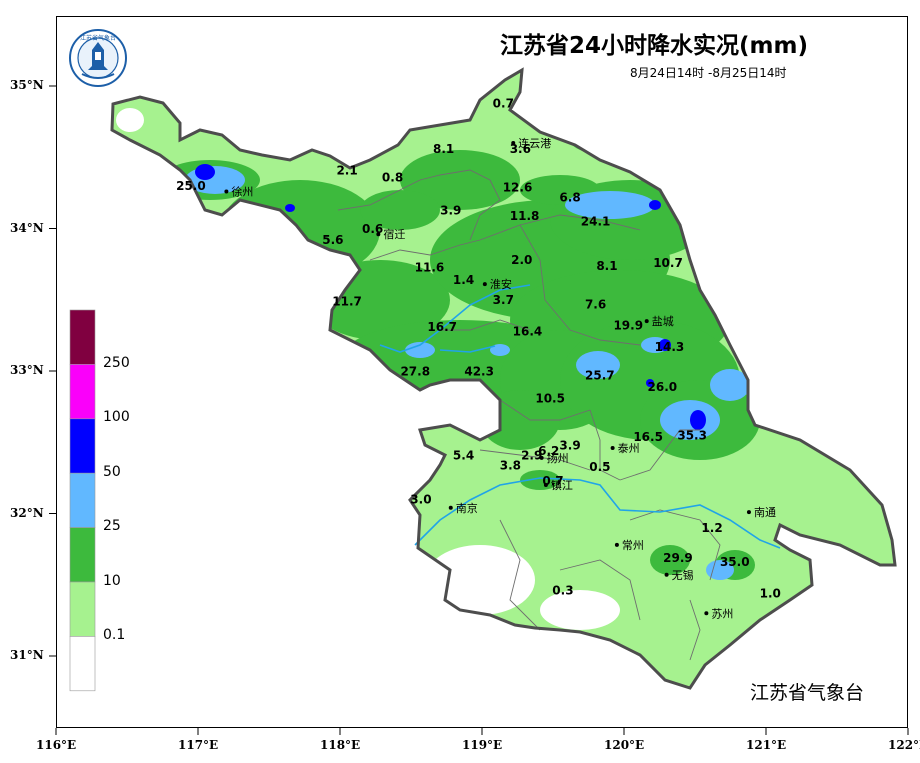 The width and height of the screenshot is (920, 763). I want to click on rainfall-value: 1.2, so click(711, 528).